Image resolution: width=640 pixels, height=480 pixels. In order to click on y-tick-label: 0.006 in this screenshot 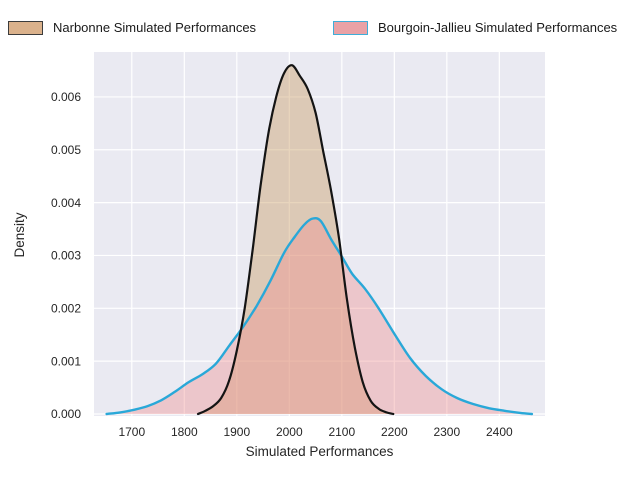, I will do `click(66, 97)`.